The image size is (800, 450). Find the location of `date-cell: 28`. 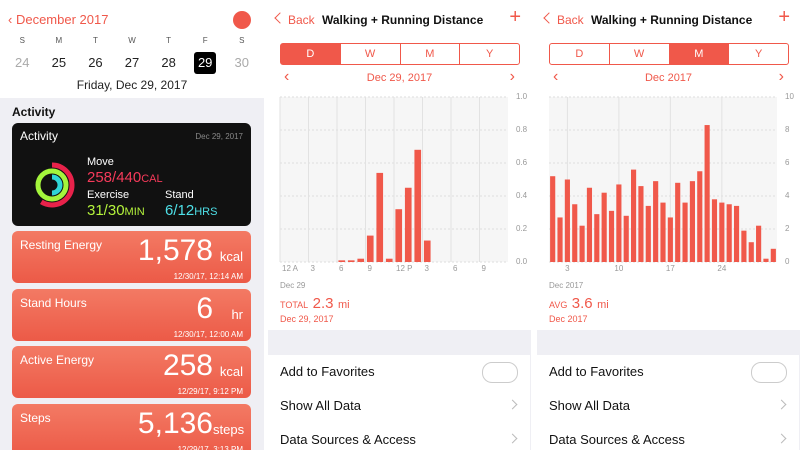

date-cell: 28 is located at coordinates (168, 63).